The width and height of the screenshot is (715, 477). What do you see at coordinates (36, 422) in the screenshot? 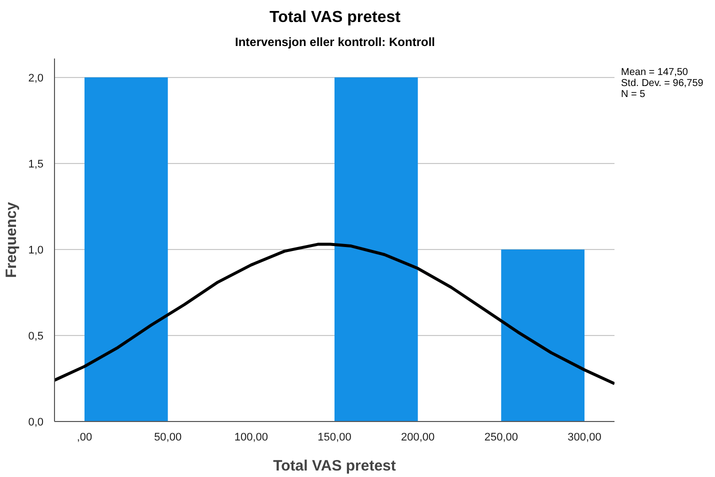
I see `y-tick-label: 0,0` at bounding box center [36, 422].